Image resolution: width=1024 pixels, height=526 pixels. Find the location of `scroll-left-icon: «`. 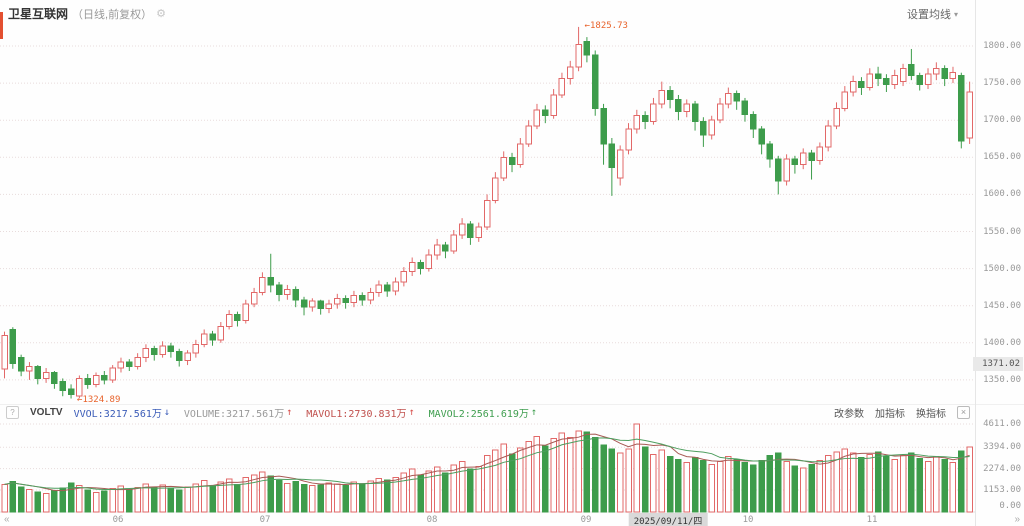

scroll-left-icon: « is located at coordinates (7, 519).